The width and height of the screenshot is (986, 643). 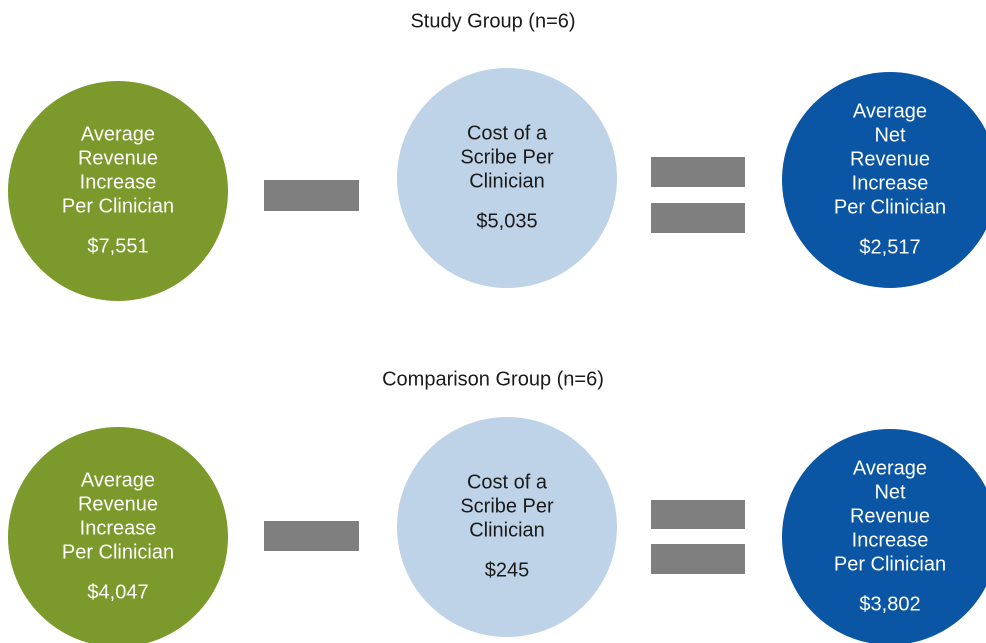 What do you see at coordinates (493, 379) in the screenshot?
I see `group-title: Comparison Group (n=6)` at bounding box center [493, 379].